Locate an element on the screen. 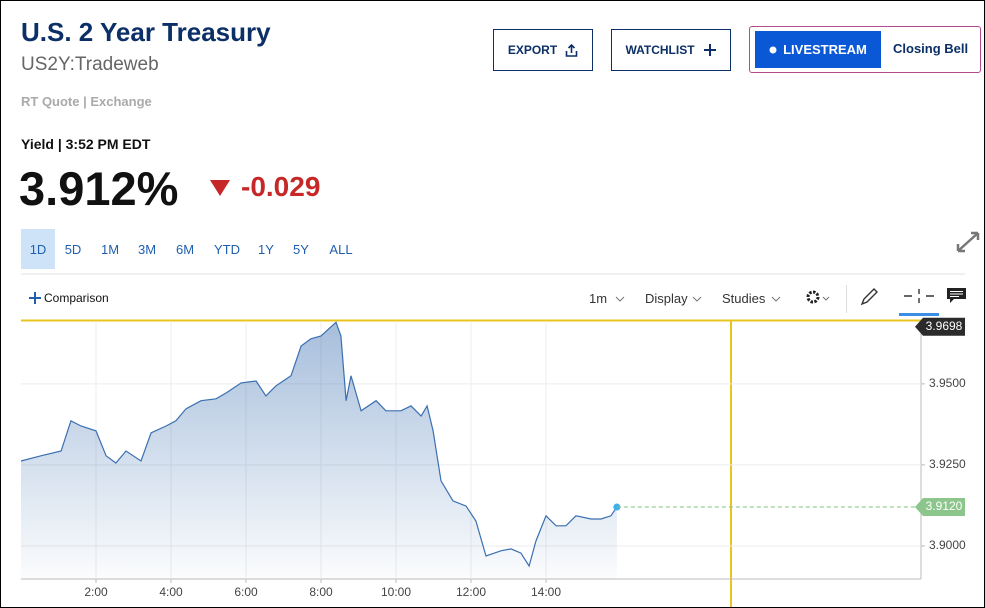 The height and width of the screenshot is (608, 985). livestream-button: LIVESTREAM is located at coordinates (818, 49).